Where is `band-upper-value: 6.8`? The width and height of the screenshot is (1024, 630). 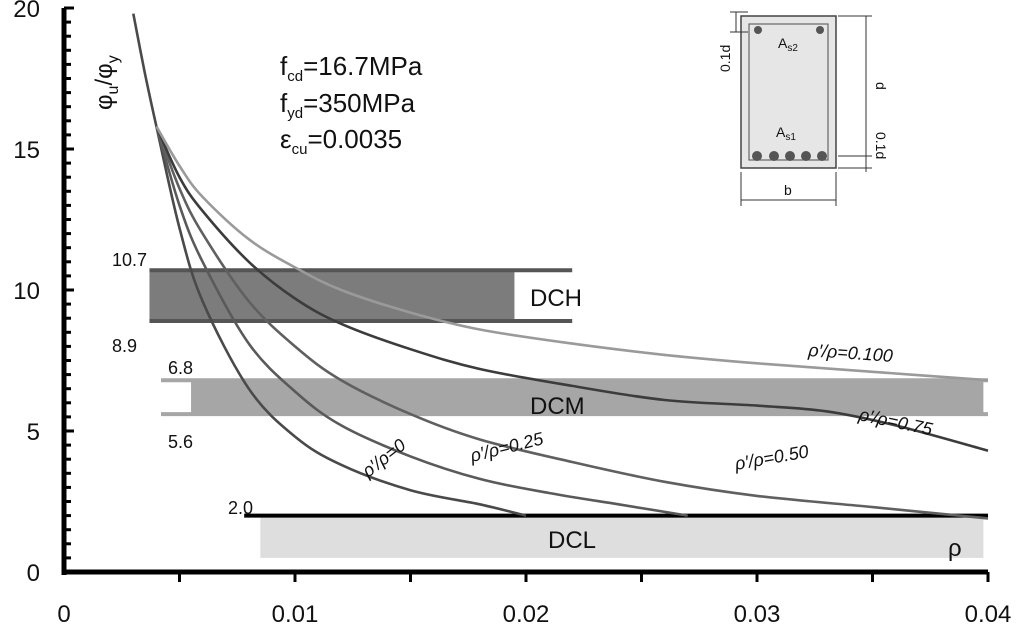 band-upper-value: 6.8 is located at coordinates (180, 368).